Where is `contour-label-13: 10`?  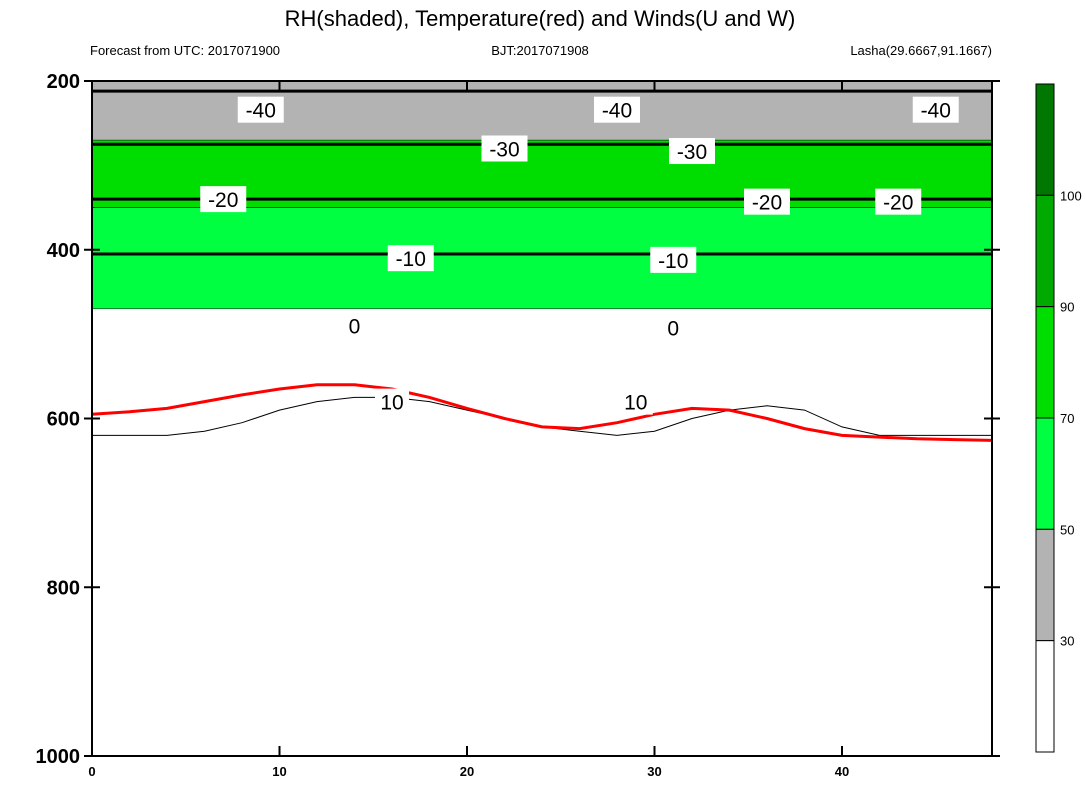
contour-label-13: 10 is located at coordinates (635, 401).